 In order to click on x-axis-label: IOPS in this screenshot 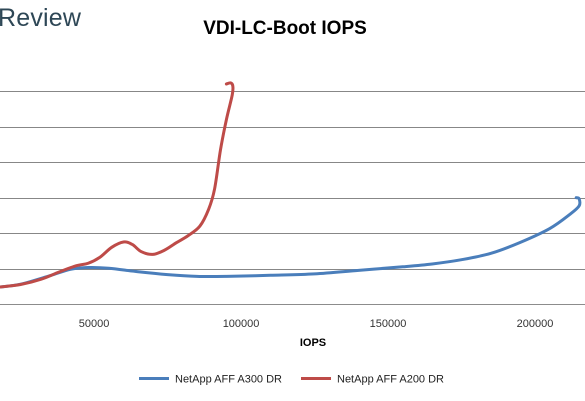, I will do `click(313, 343)`.